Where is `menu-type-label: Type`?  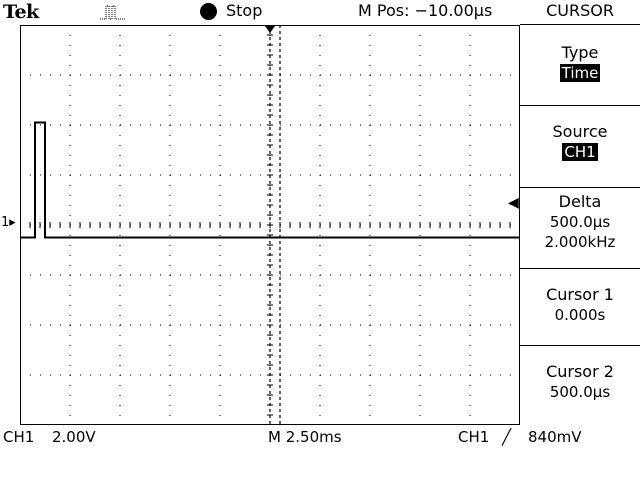 menu-type-label: Type is located at coordinates (580, 52).